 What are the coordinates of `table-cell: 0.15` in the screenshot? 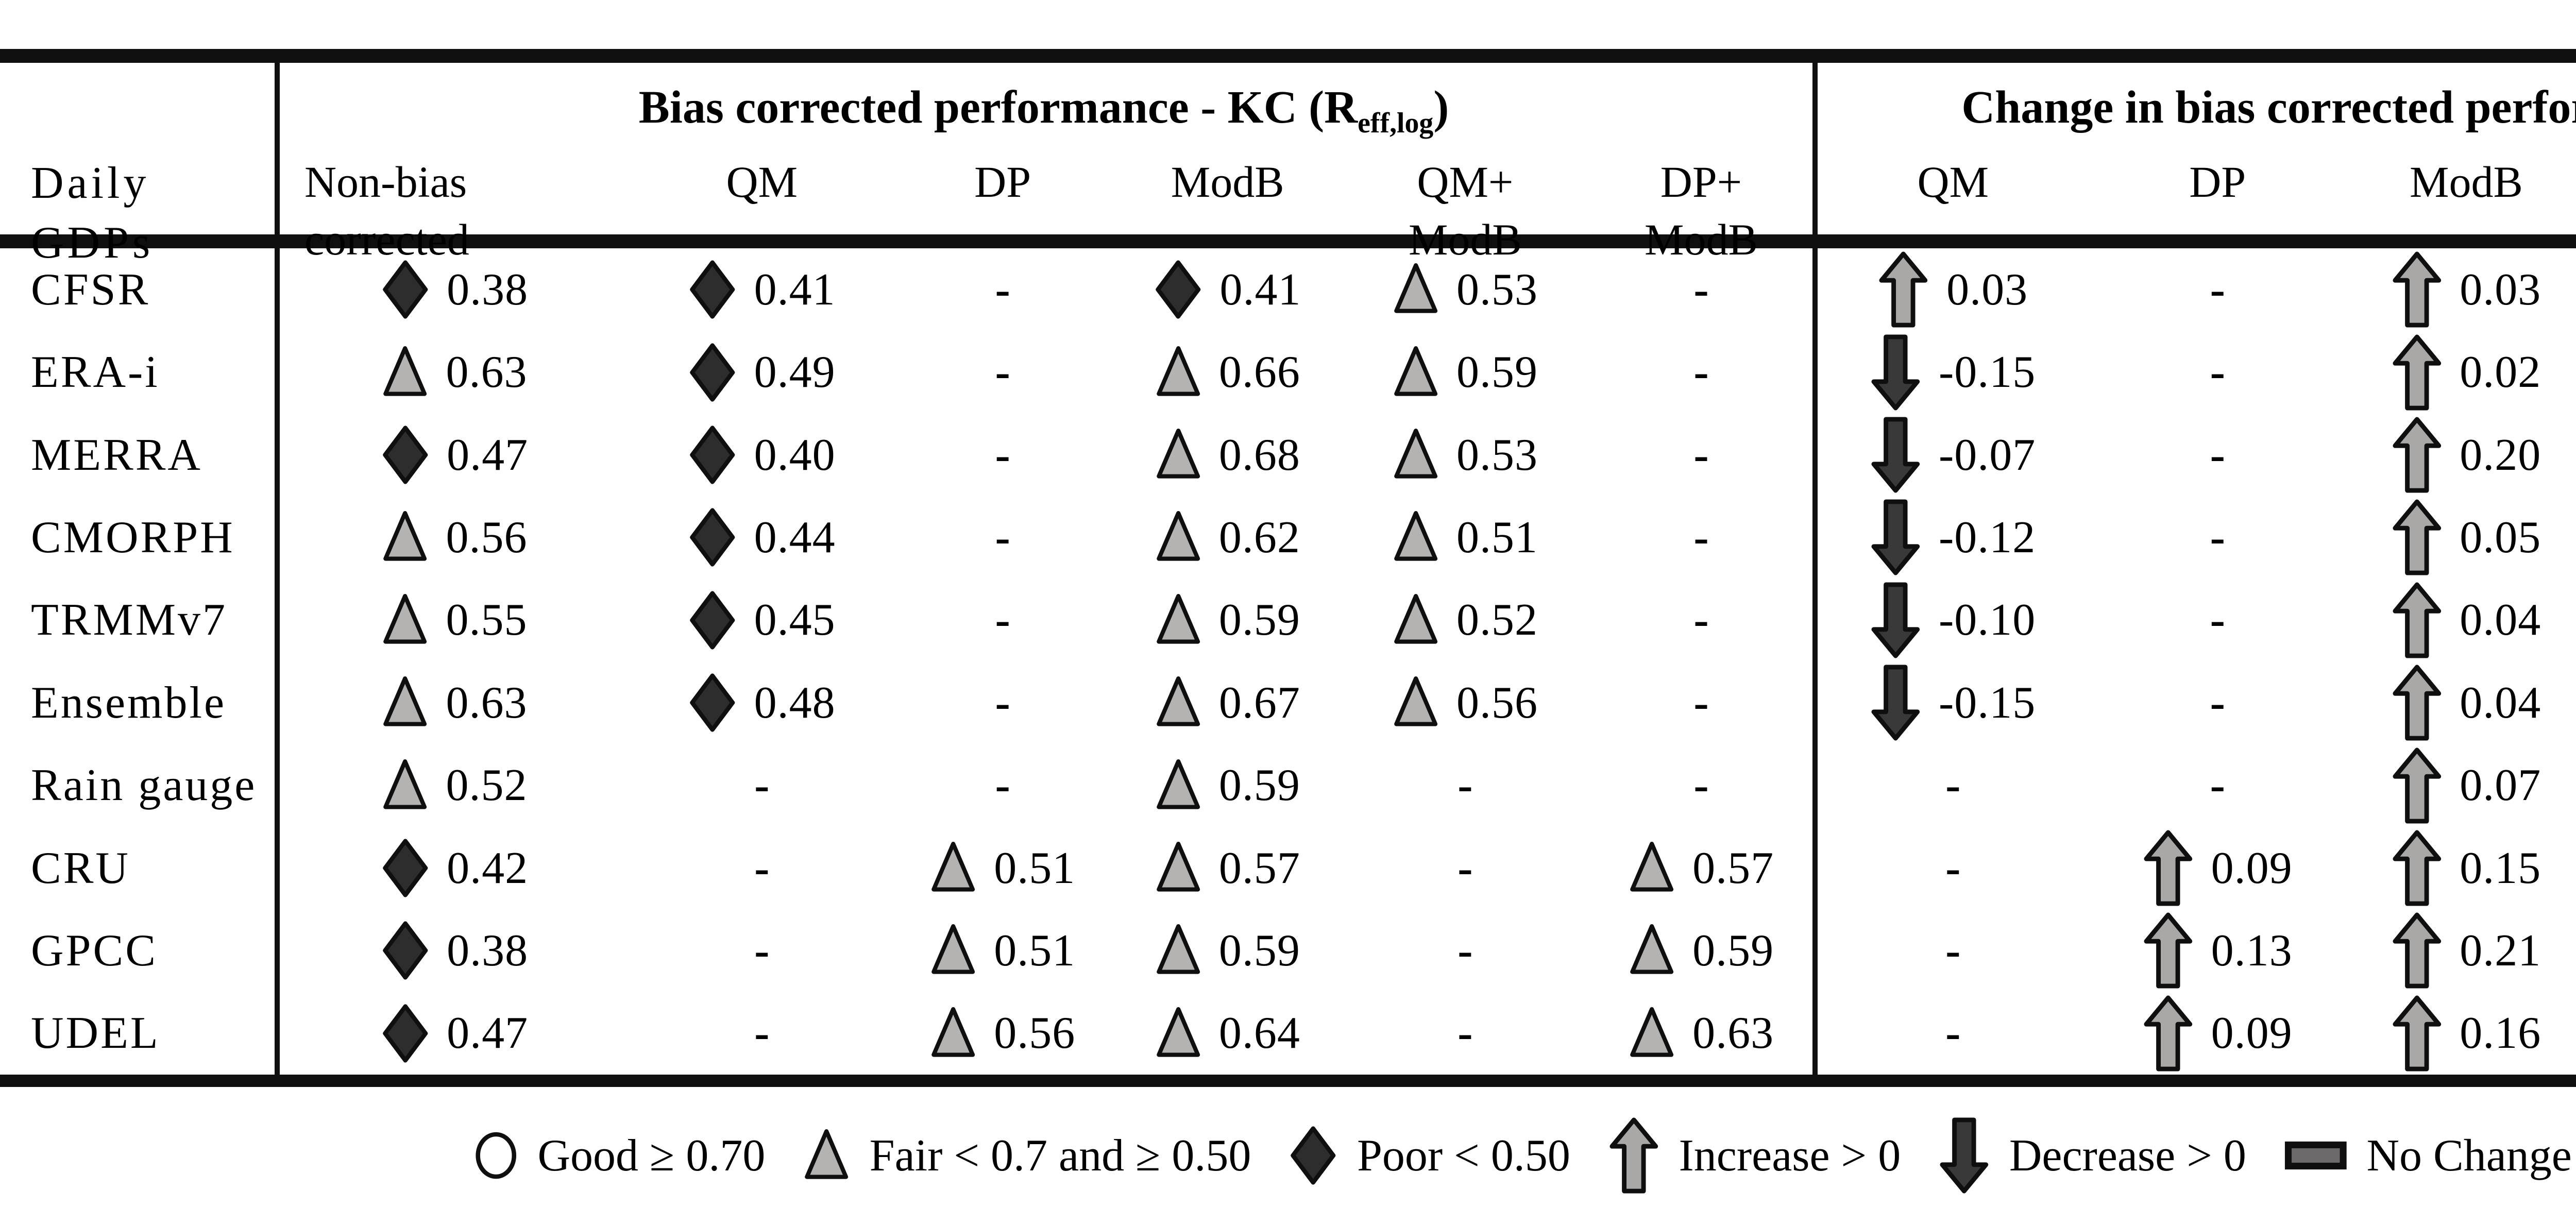 It's located at (2458, 868).